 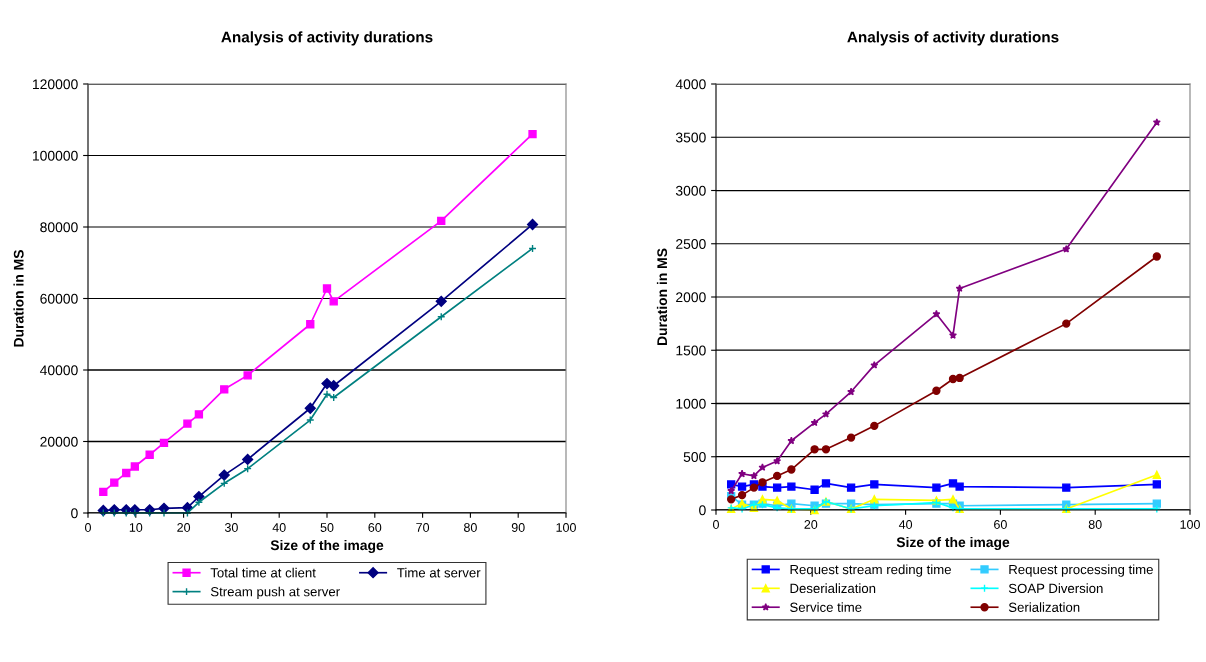 I want to click on x-tick-label: 30, so click(x=231, y=527).